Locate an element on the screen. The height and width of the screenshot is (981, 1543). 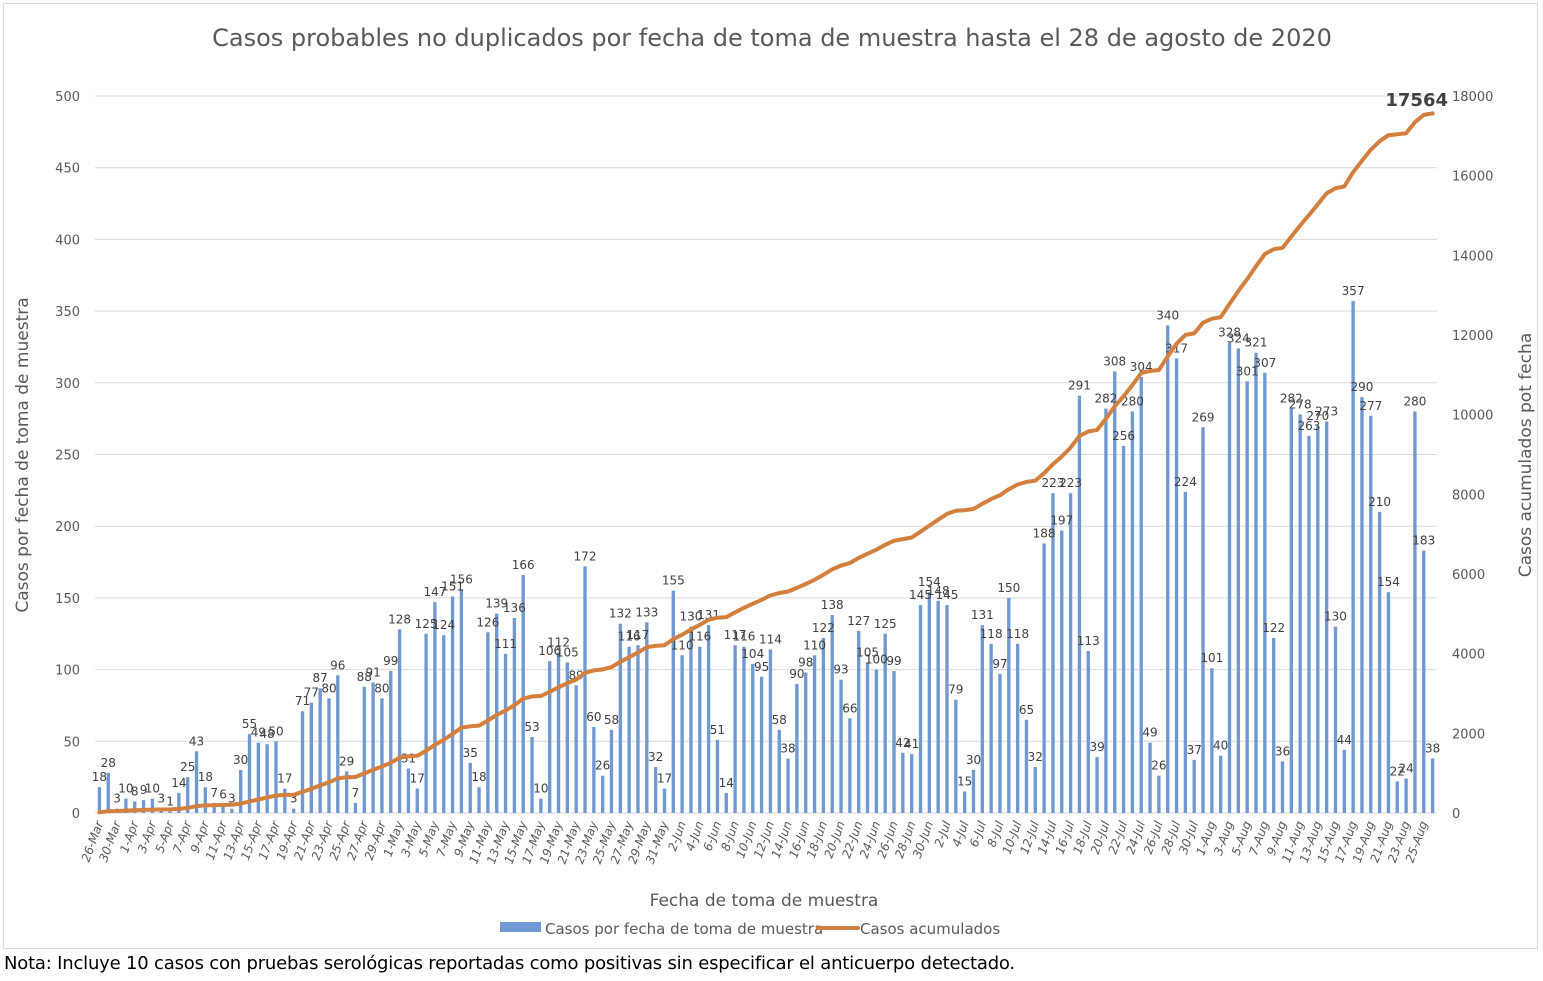
bar-value-label: 10 is located at coordinates (152, 789).